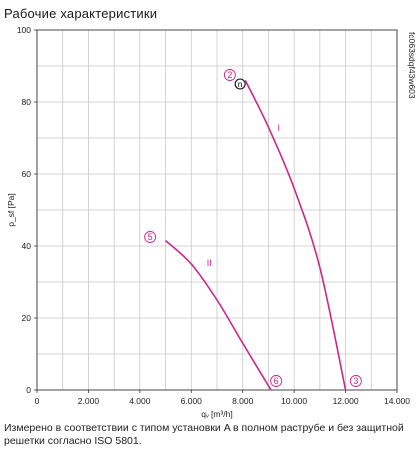 The width and height of the screenshot is (416, 454). Describe the element at coordinates (243, 401) in the screenshot. I see `x-tick-label: 8.000` at that location.